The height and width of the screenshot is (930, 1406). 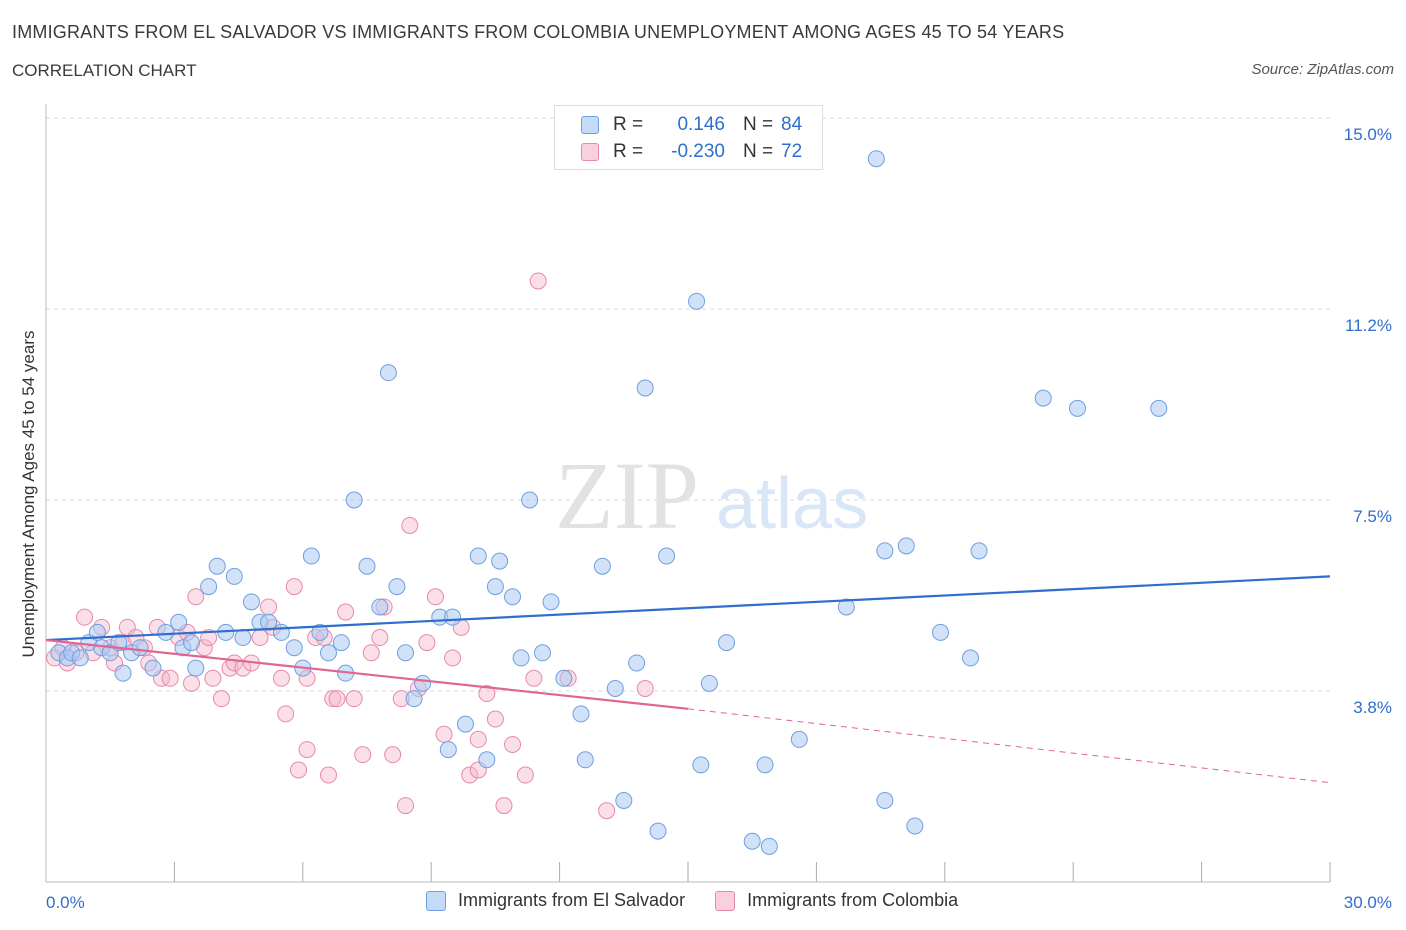 I want to click on legend-row-el-salvador: R = 0.146 N = 84, so click(x=691, y=125).